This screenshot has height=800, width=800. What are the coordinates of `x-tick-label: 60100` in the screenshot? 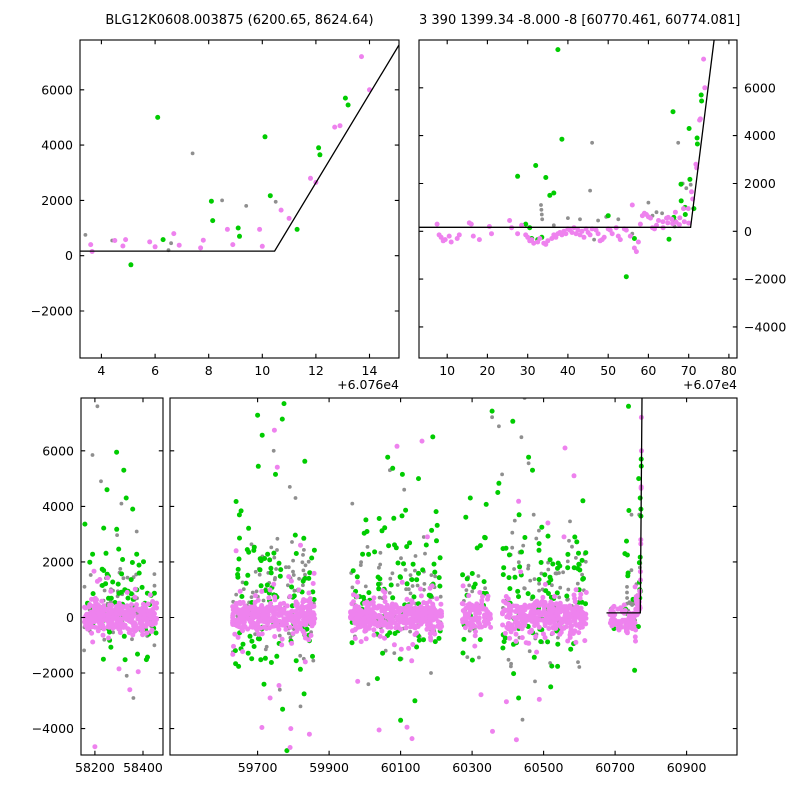 It's located at (401, 767).